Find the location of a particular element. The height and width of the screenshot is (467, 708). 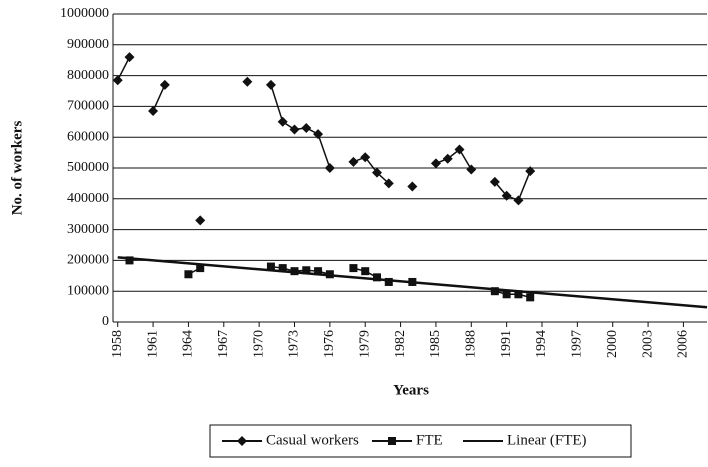

x-tick-label: 1988 is located at coordinates (471, 344).